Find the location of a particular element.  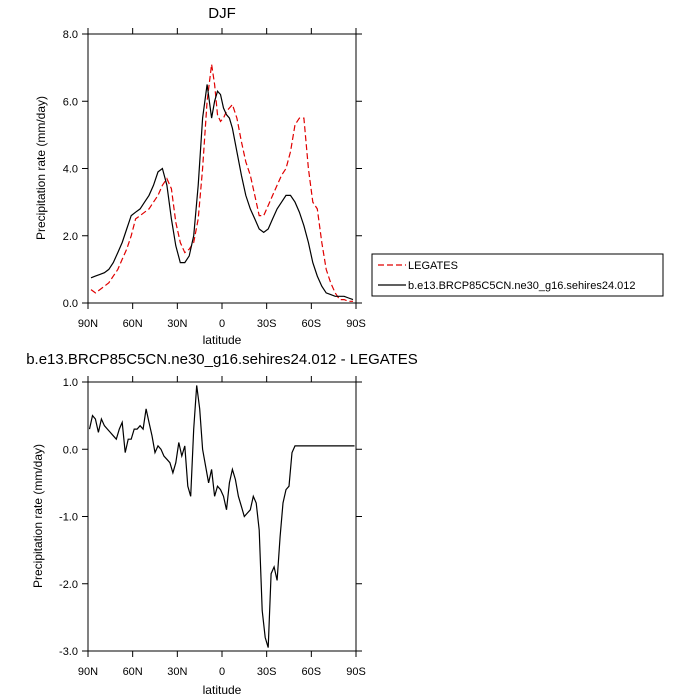

top-chart-x-tick-label: 60N is located at coordinates (133, 324).